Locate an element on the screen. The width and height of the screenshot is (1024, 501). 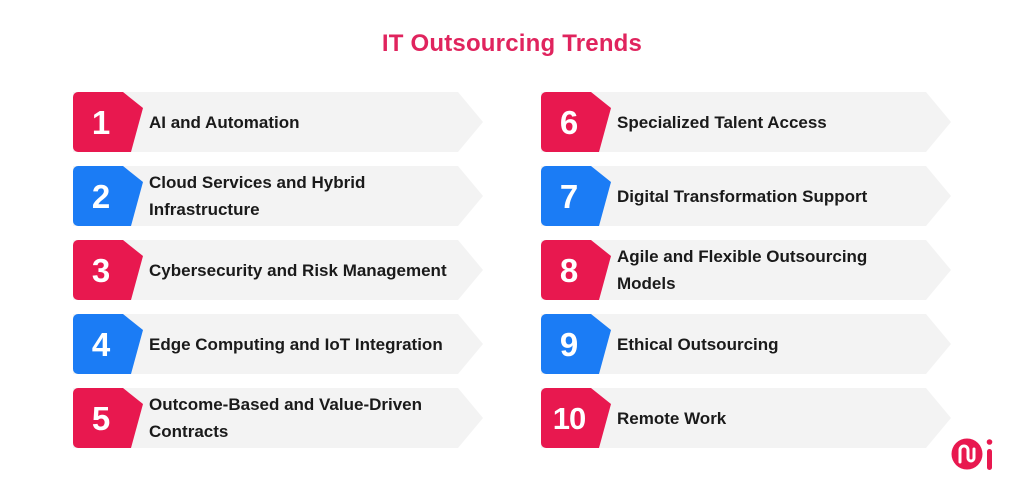
trend-item: 1 AI and Automation is located at coordinates (279, 122).